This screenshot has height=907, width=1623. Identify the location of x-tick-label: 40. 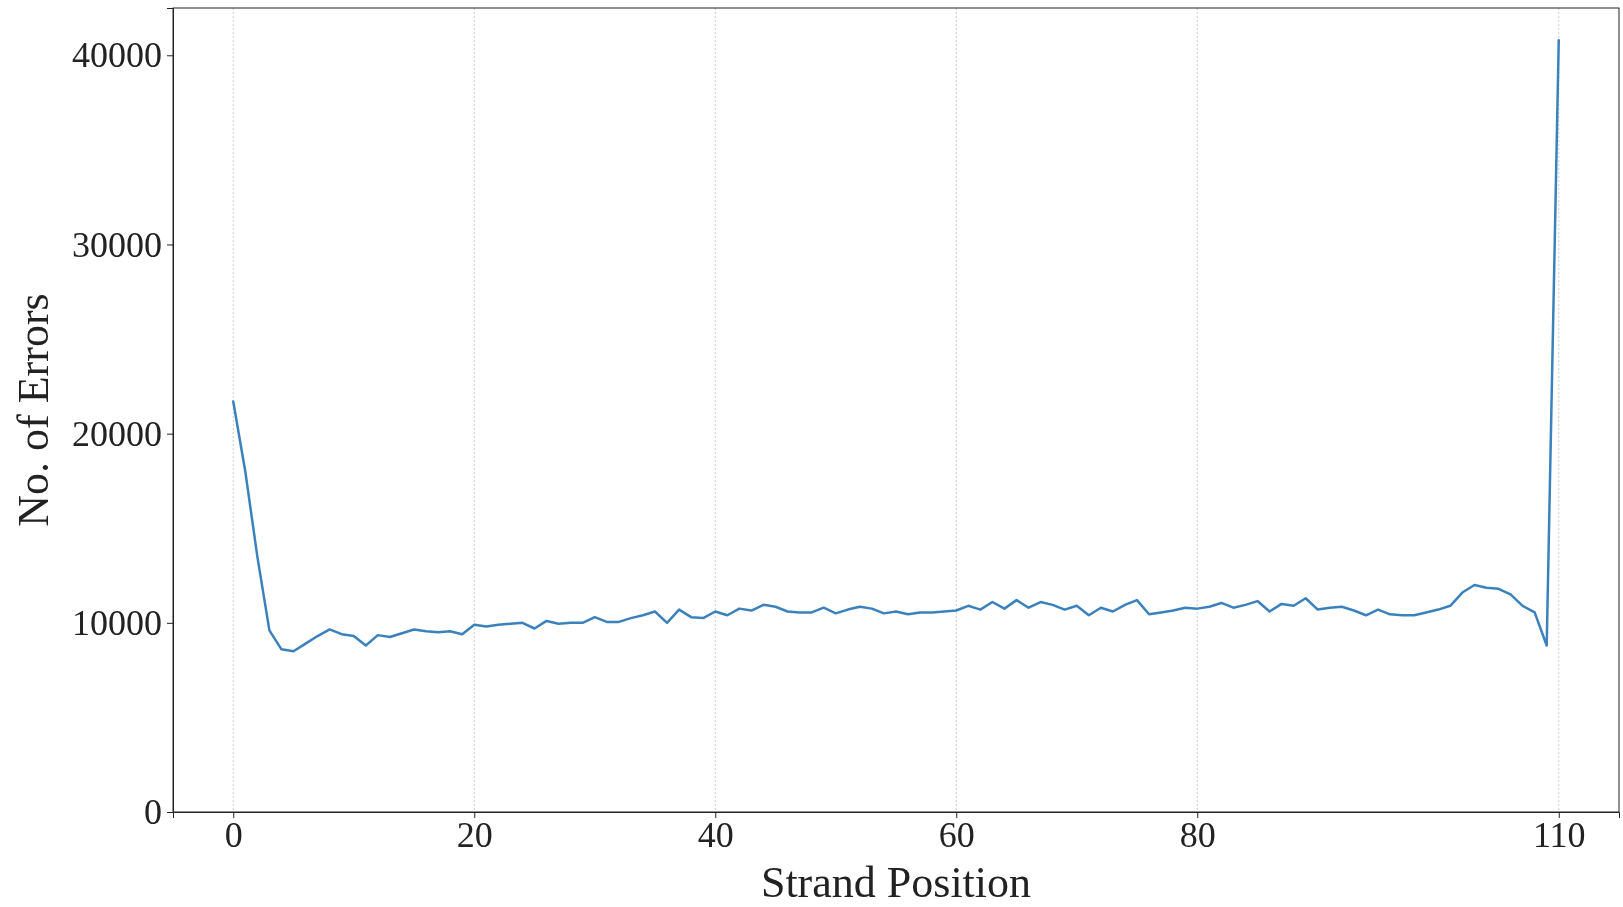
(715, 834).